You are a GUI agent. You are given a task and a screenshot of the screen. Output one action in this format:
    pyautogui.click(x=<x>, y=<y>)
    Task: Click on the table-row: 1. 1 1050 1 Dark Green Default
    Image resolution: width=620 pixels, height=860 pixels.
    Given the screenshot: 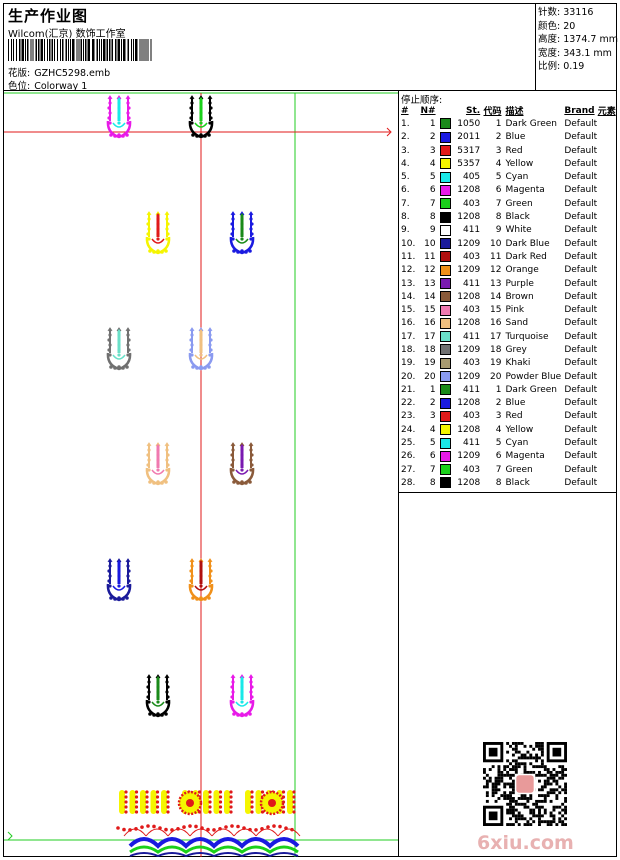 What is the action you would take?
    pyautogui.click(x=507, y=123)
    